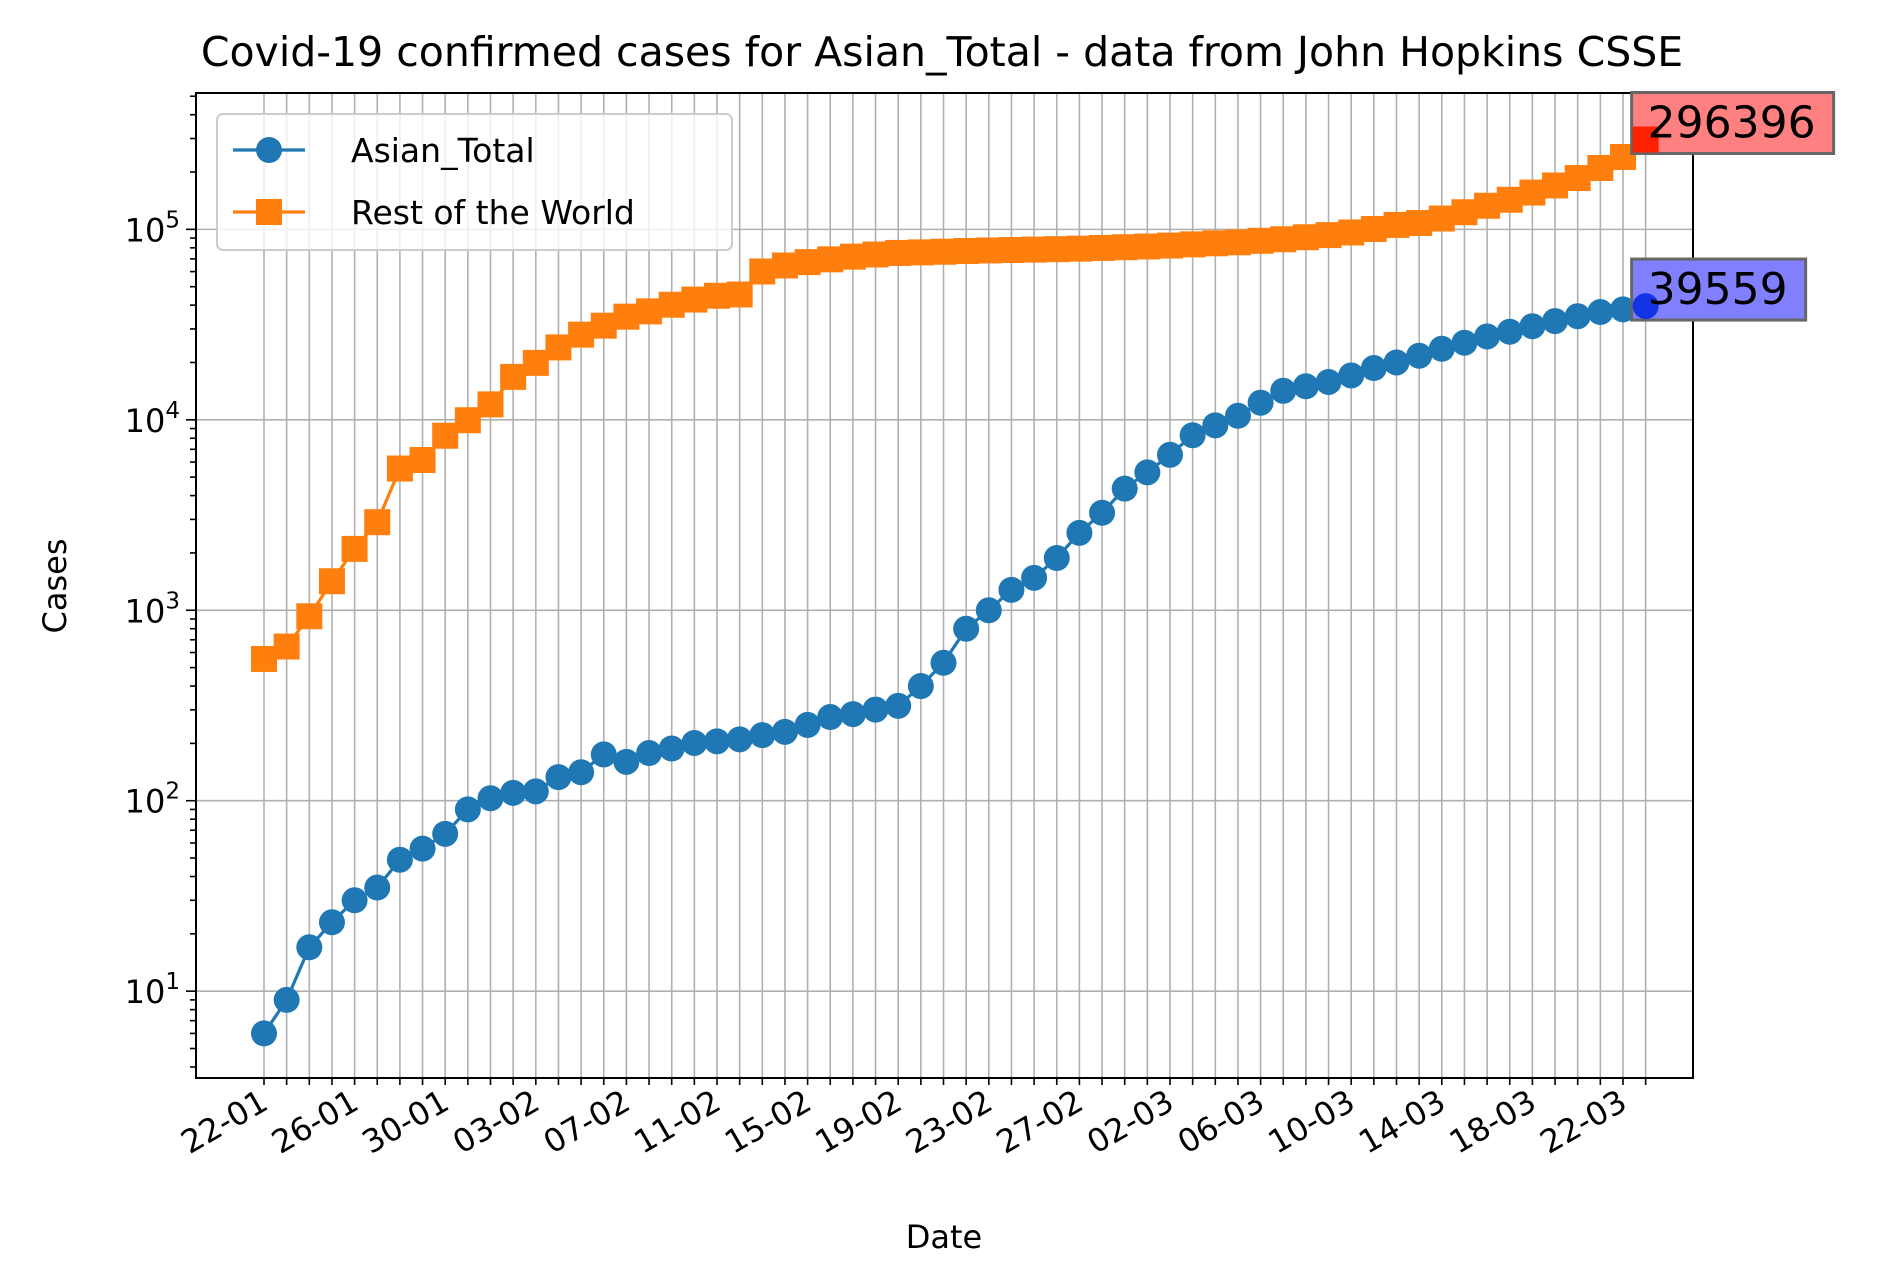  I want to click on annotation-label: 39559, so click(1718, 289).